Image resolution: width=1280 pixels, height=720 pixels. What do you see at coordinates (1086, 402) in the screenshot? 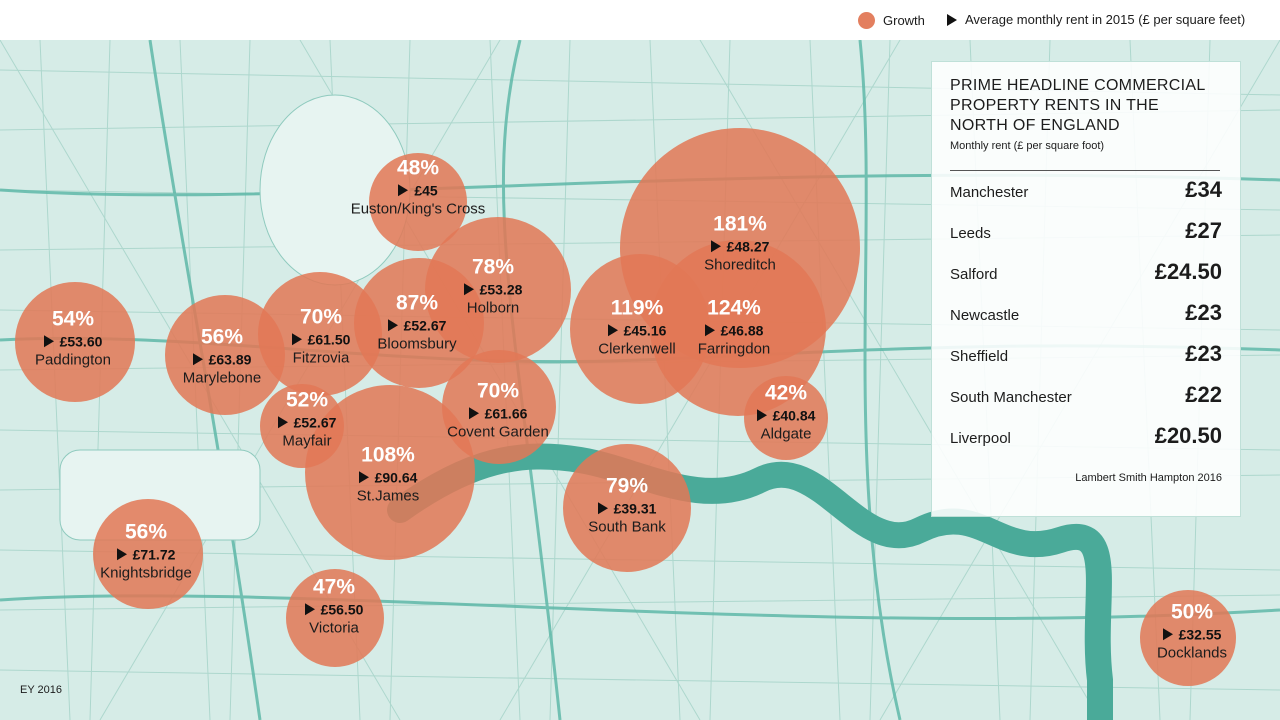
I see `rent-row: South Manchester £22` at bounding box center [1086, 402].